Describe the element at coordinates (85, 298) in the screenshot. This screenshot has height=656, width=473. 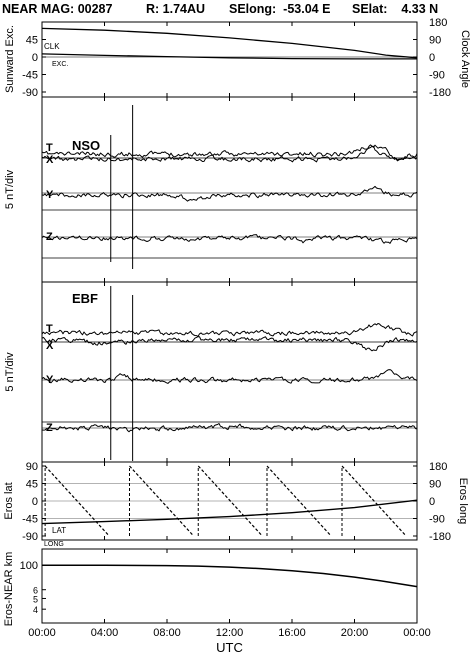
I see `ebf-frame-label: EBF` at that location.